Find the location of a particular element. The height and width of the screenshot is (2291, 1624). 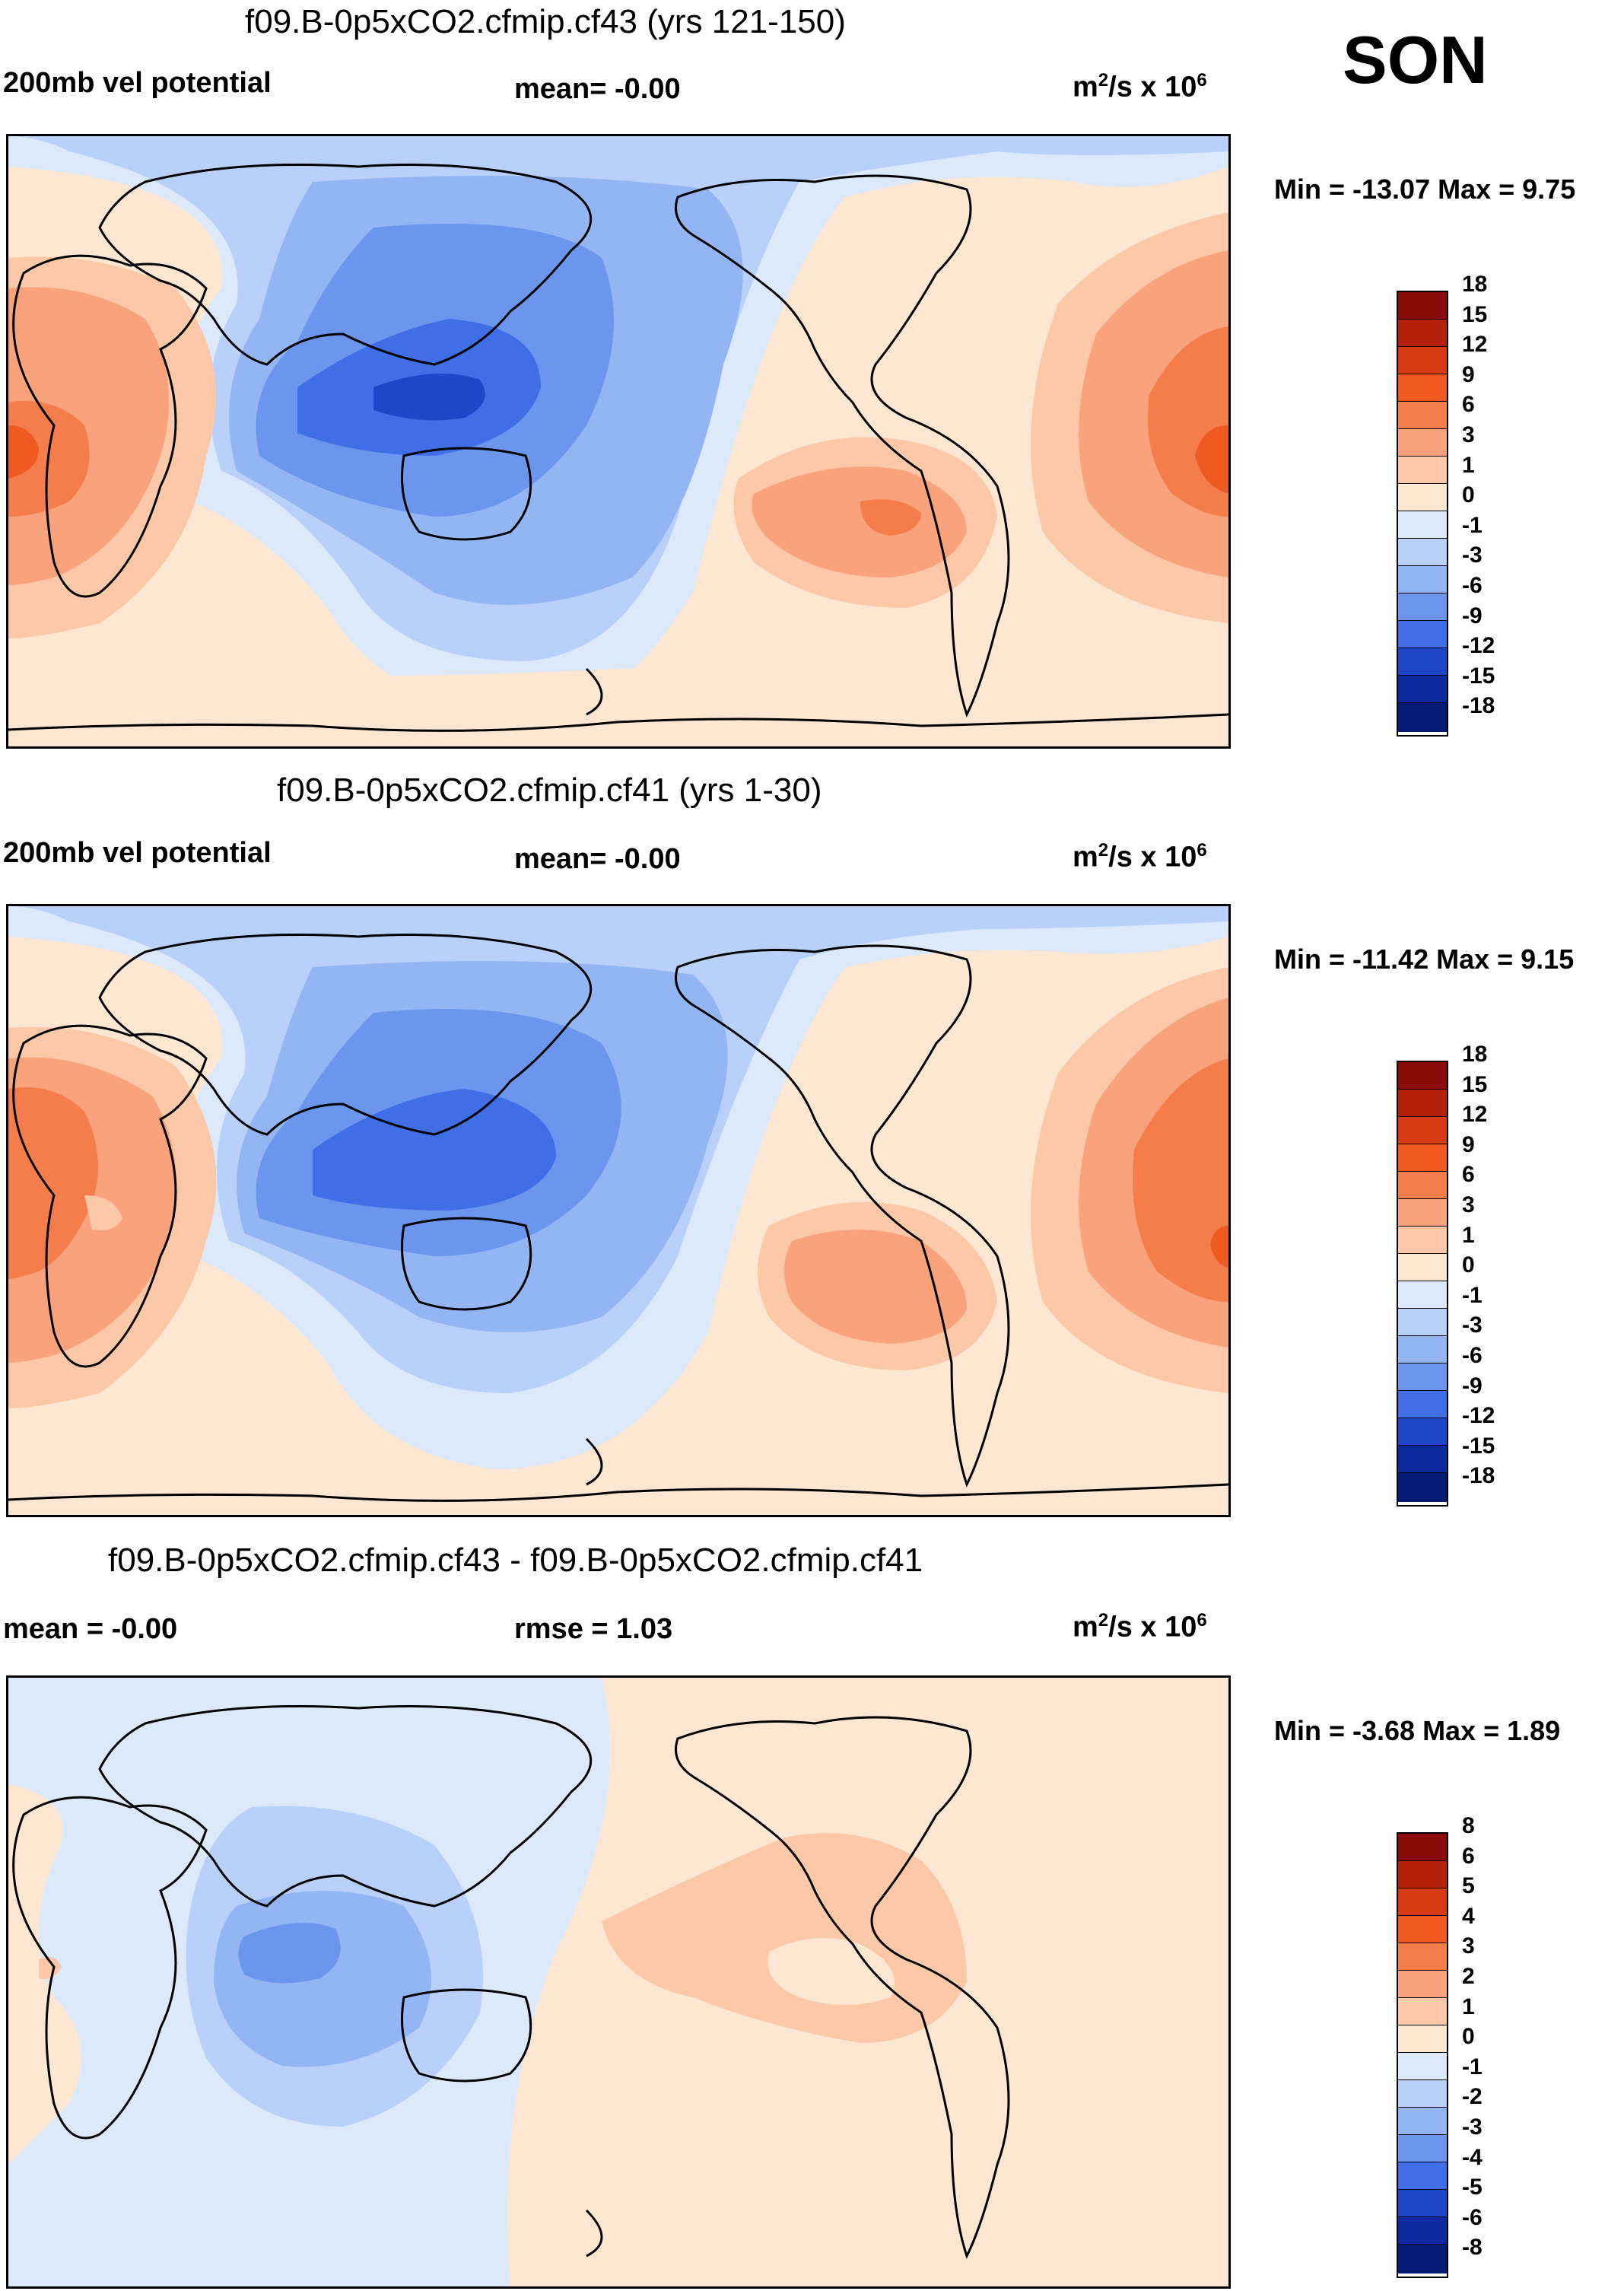

panel-2-colorbar is located at coordinates (1422, 1284).